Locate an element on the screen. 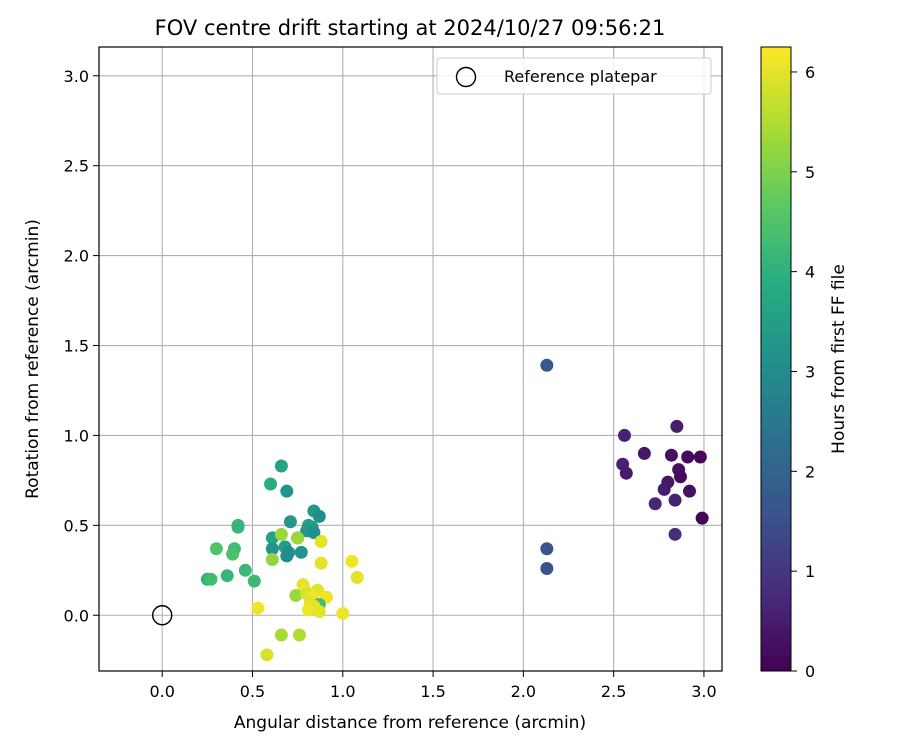  x-tick-label: 0.5 is located at coordinates (252, 691).